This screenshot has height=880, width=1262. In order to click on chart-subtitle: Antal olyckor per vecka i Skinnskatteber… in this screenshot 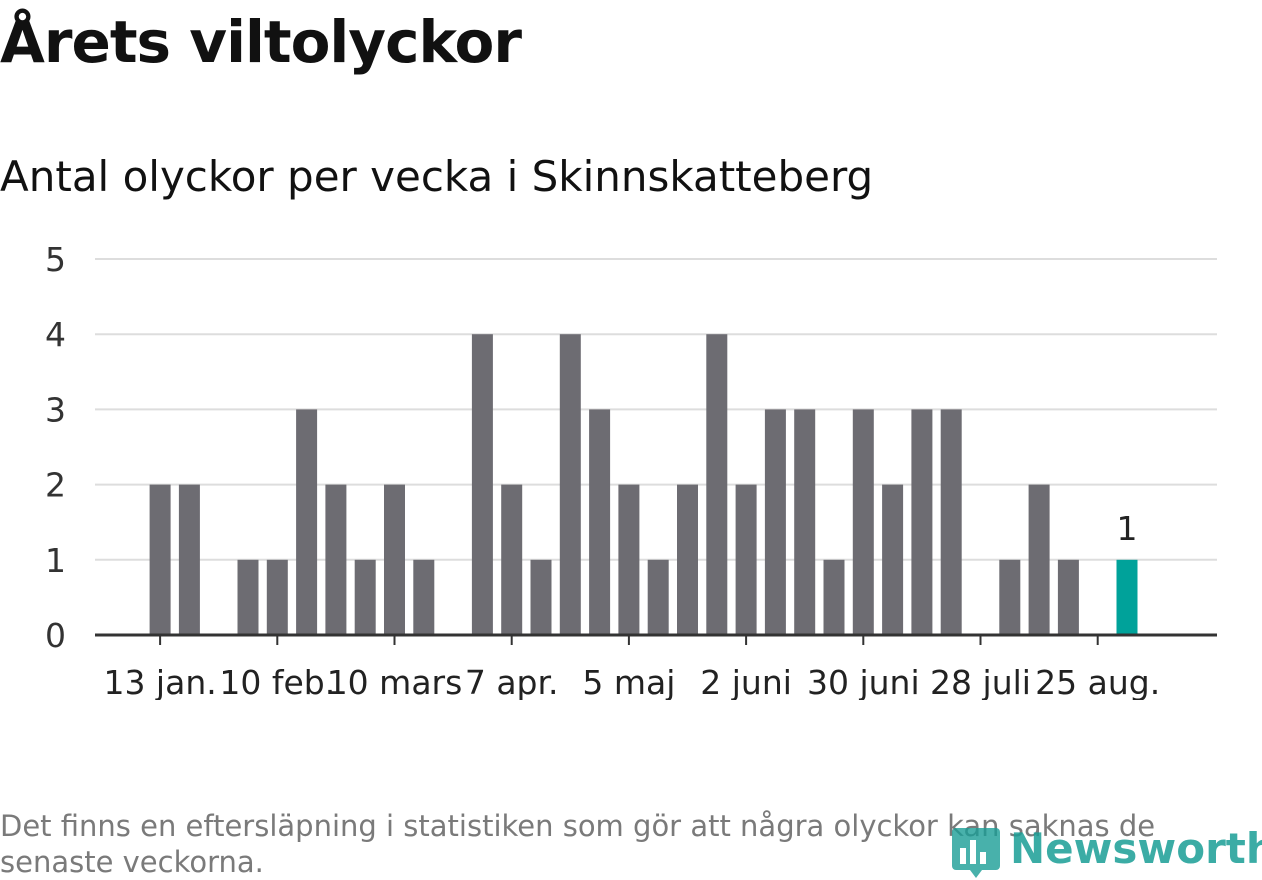, I will do `click(437, 176)`.